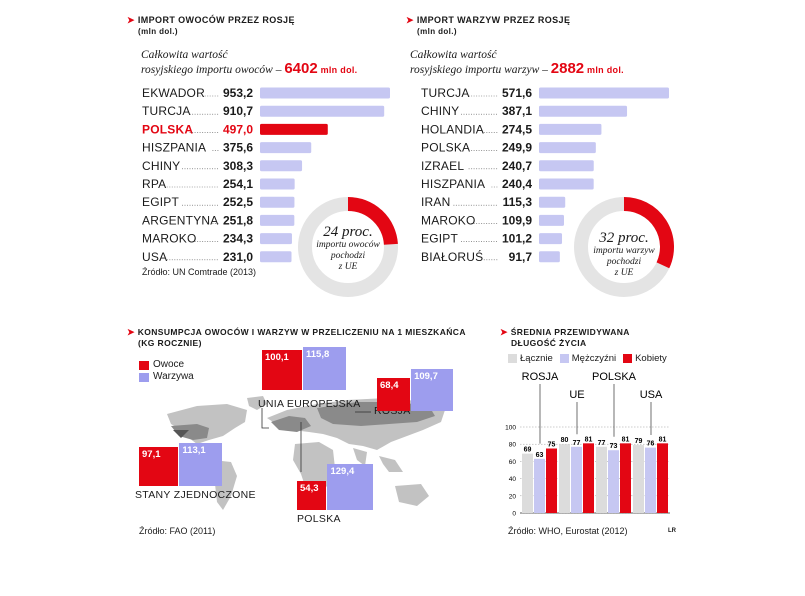 The image size is (805, 596). I want to click on veg-row-label: IZRAEL, so click(442, 166).